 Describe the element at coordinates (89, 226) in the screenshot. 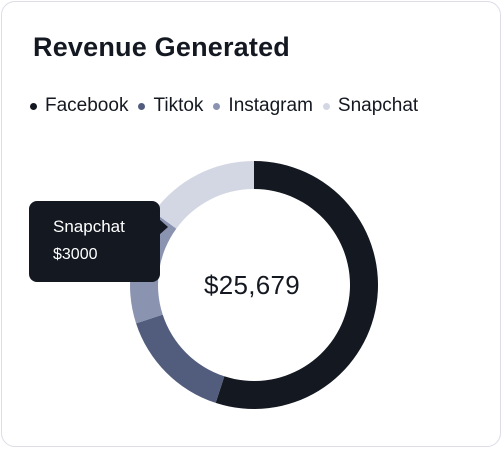

I see `tooltip-label: Snapchat` at that location.